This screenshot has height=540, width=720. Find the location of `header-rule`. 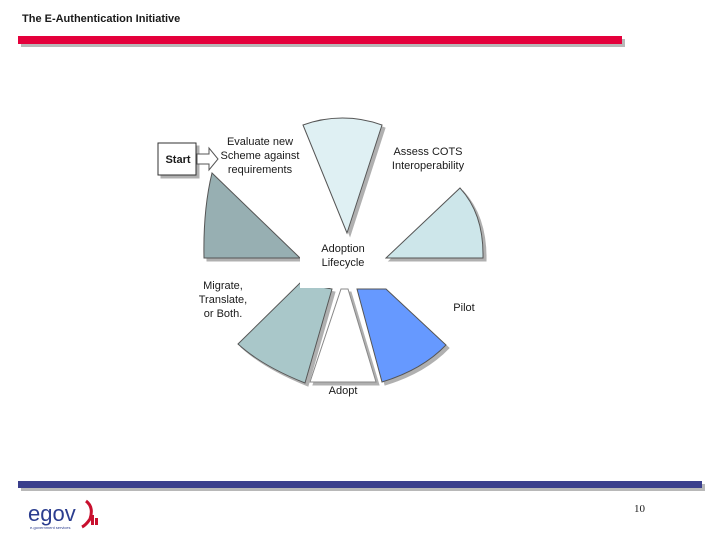

header-rule is located at coordinates (320, 40).